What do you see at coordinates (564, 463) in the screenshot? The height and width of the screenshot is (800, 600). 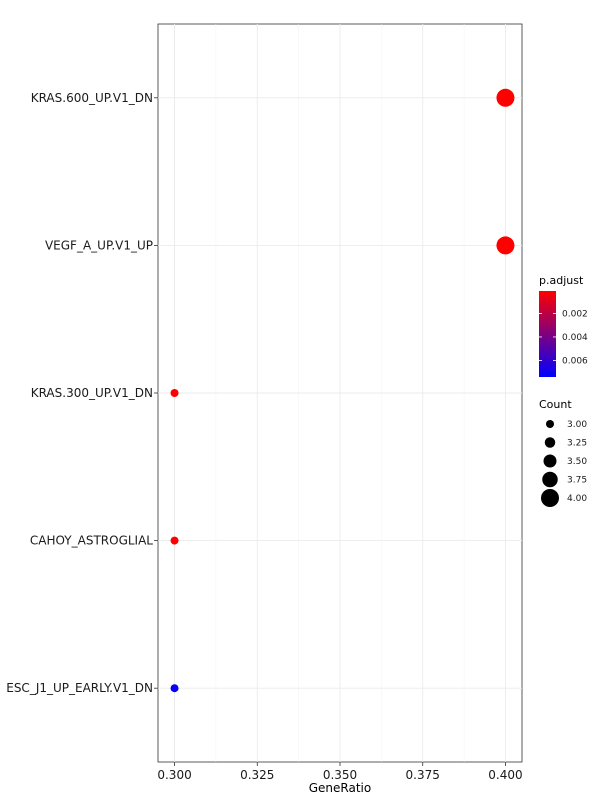 I see `size-legend-items: 3.00 3.25 3.50 3.75 4.00` at bounding box center [564, 463].